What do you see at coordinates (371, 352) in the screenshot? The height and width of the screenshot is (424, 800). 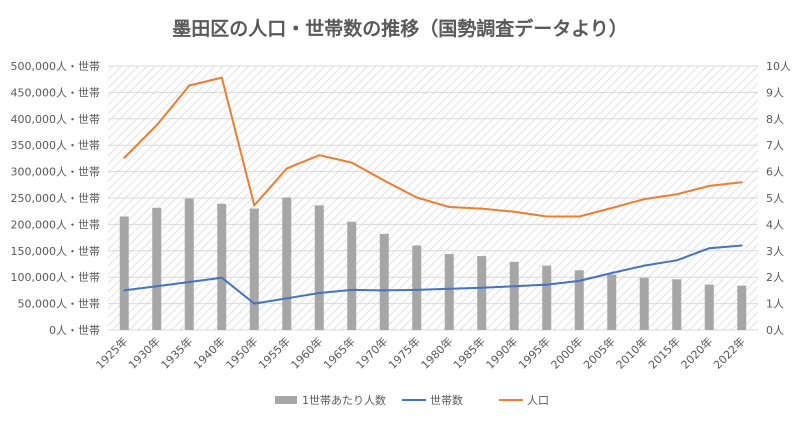 I see `x-axis-tick-label: 1970年` at bounding box center [371, 352].